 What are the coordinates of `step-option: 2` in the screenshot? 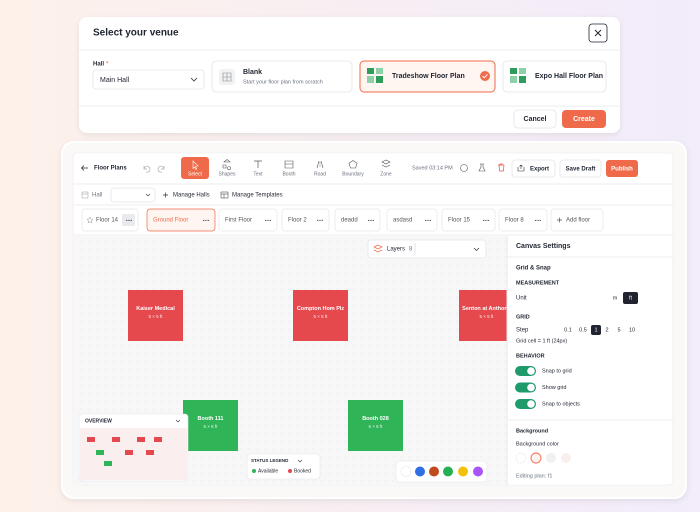 It's located at (606, 330).